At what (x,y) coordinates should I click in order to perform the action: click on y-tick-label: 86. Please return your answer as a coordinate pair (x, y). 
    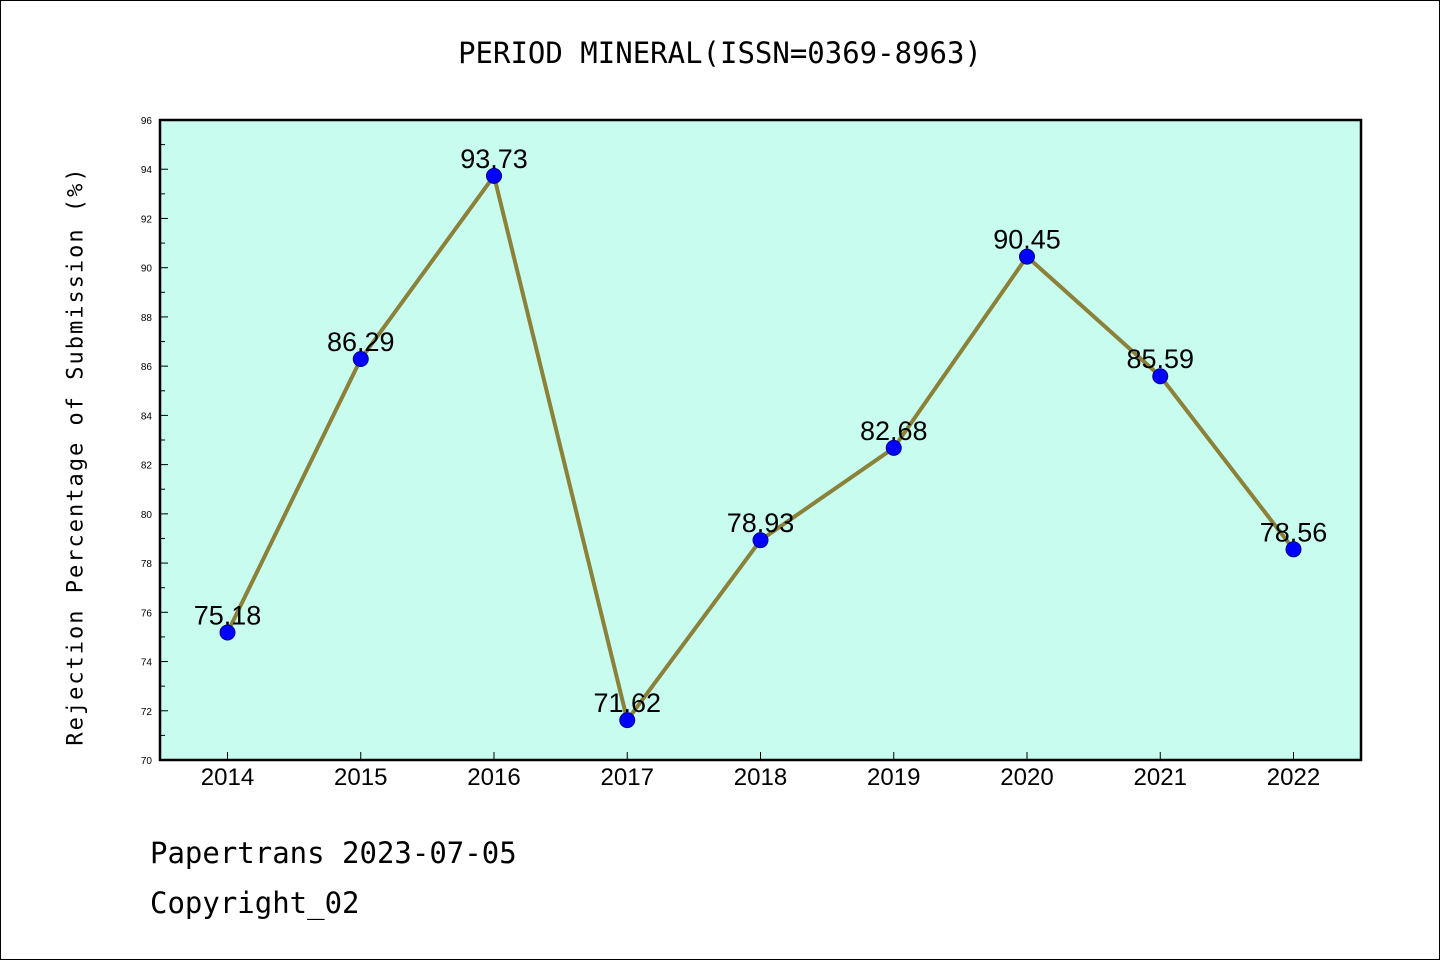
    Looking at the image, I should click on (147, 367).